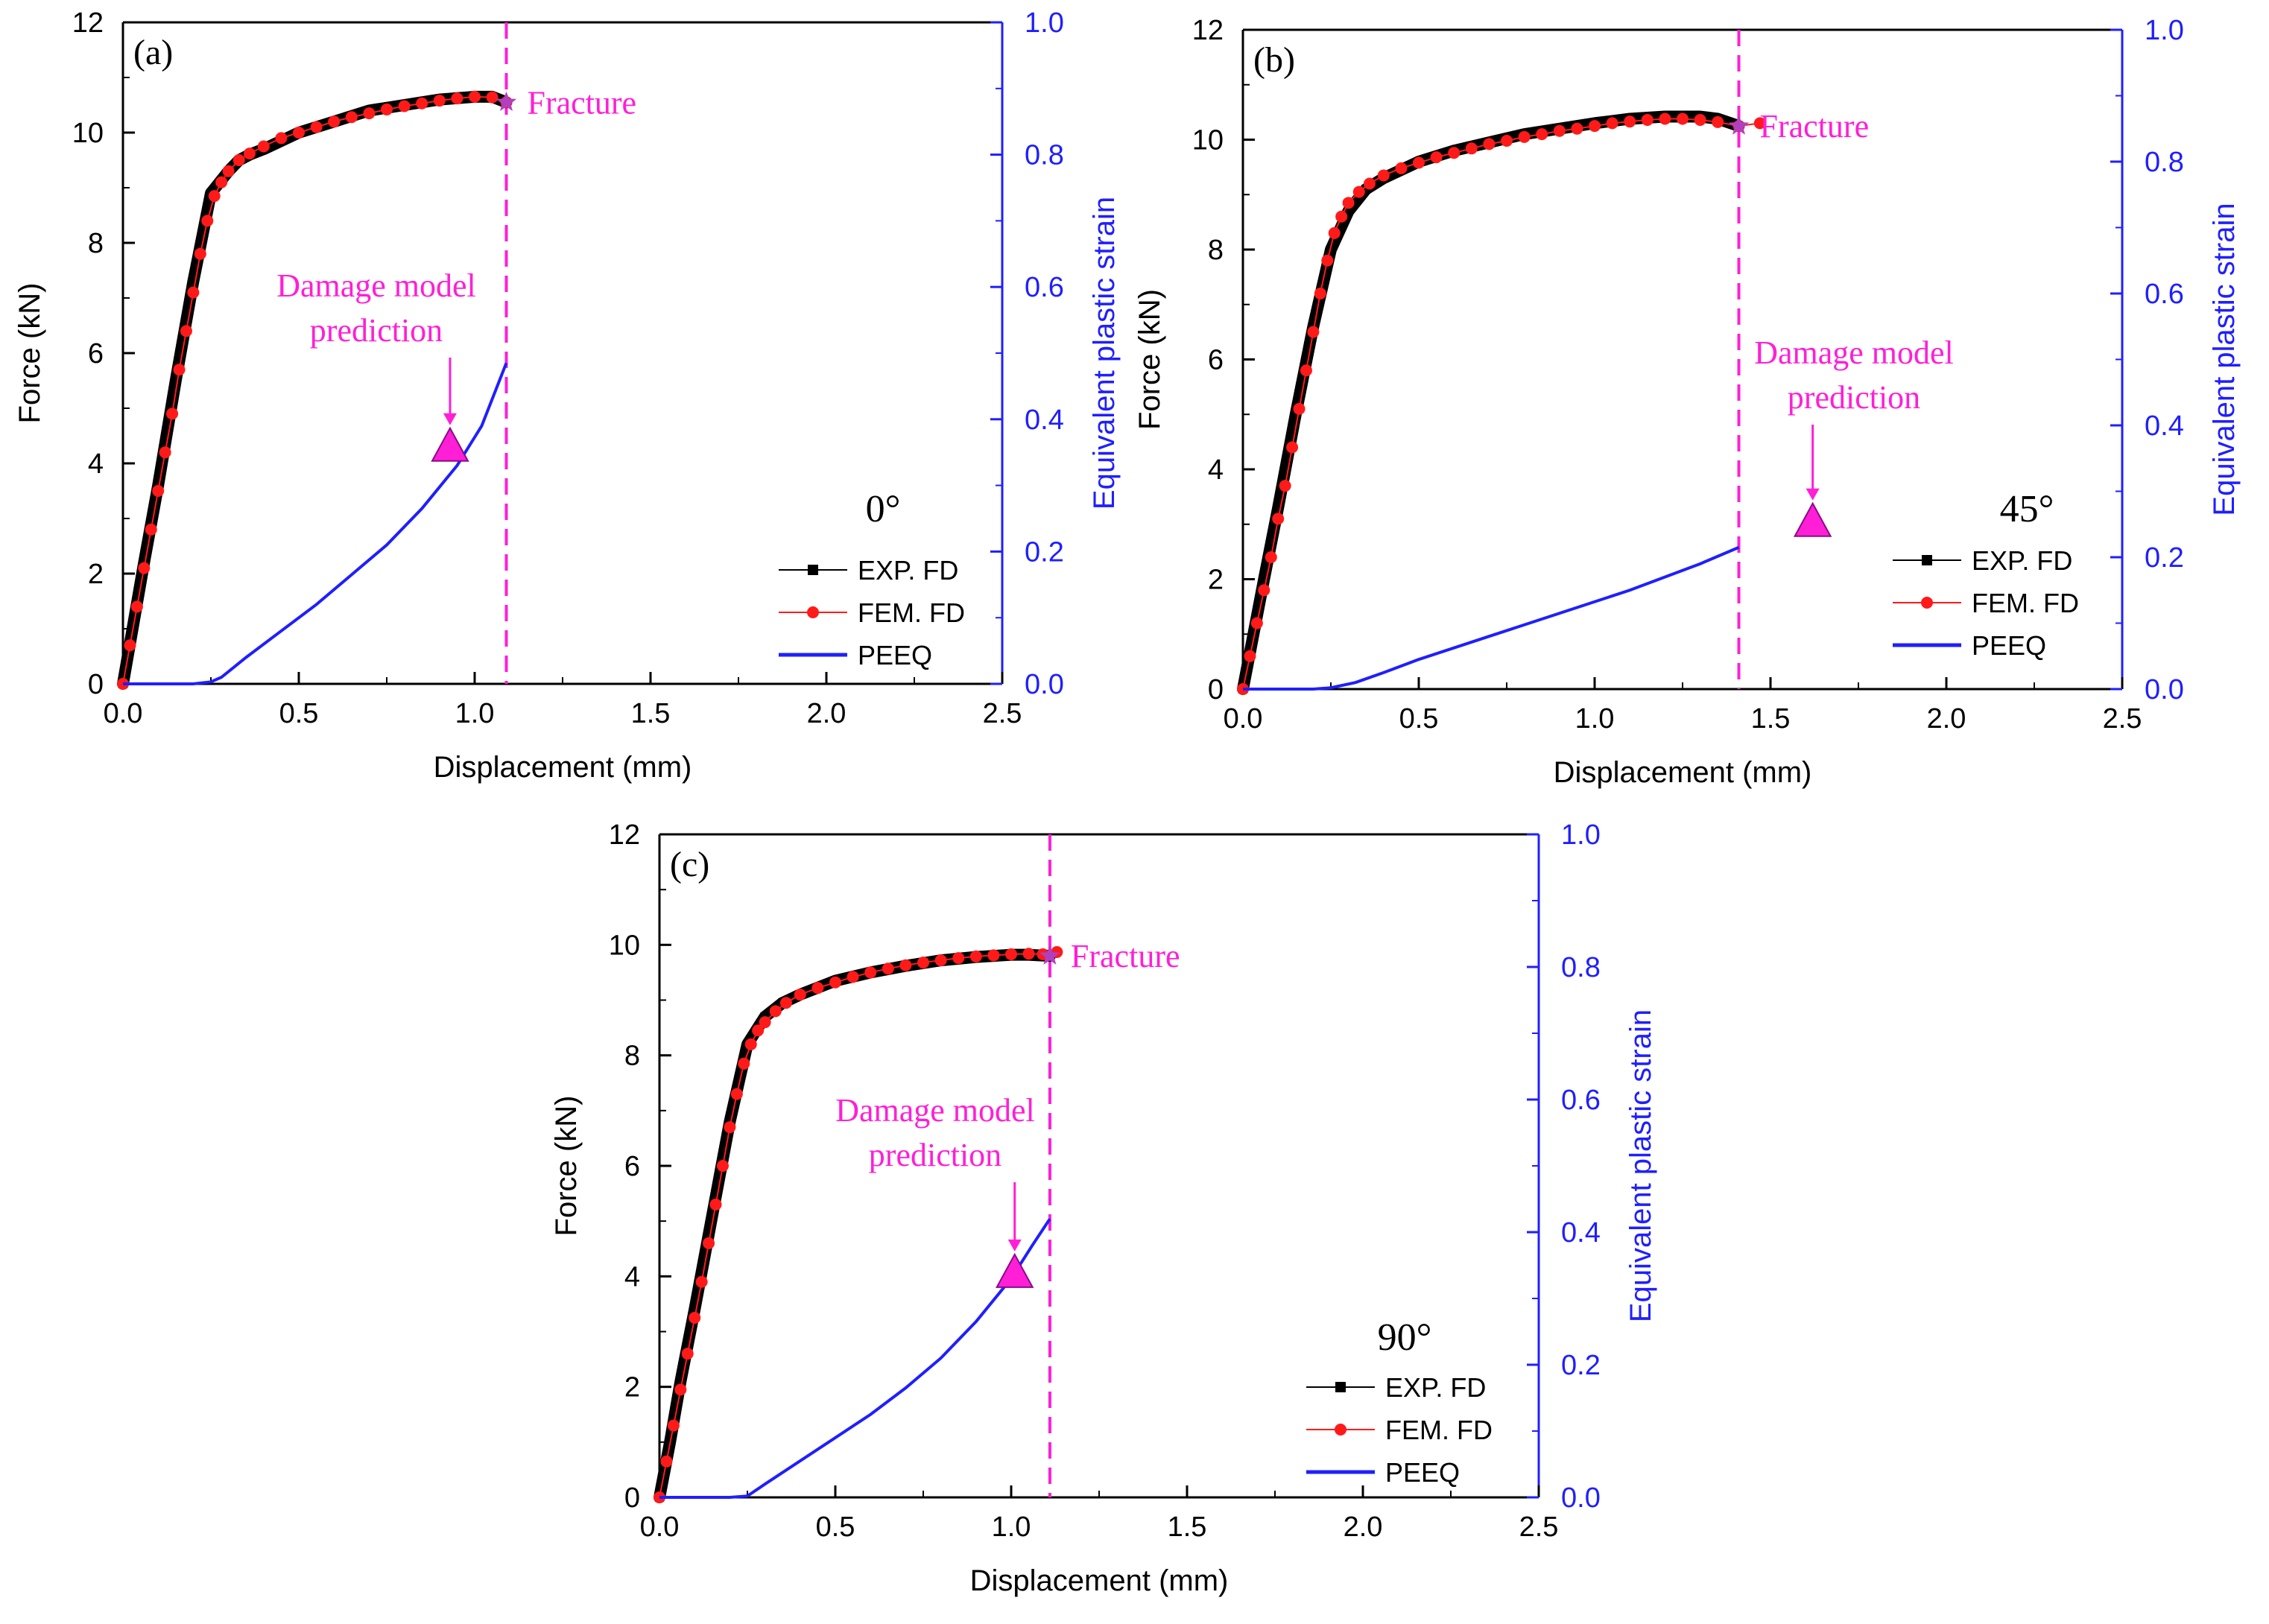 The height and width of the screenshot is (1624, 2269). I want to click on legend-entry-label: EXP. FD, so click(908, 570).